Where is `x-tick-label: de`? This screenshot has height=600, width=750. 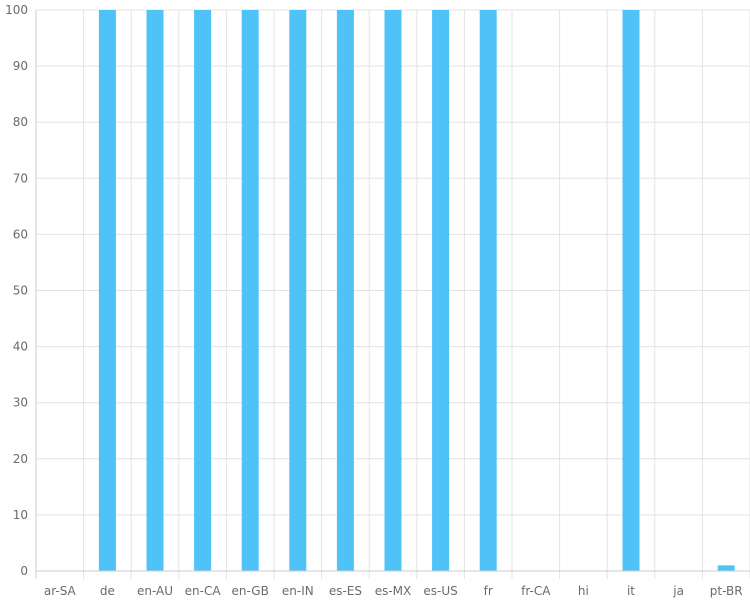 x-tick-label: de is located at coordinates (107, 591).